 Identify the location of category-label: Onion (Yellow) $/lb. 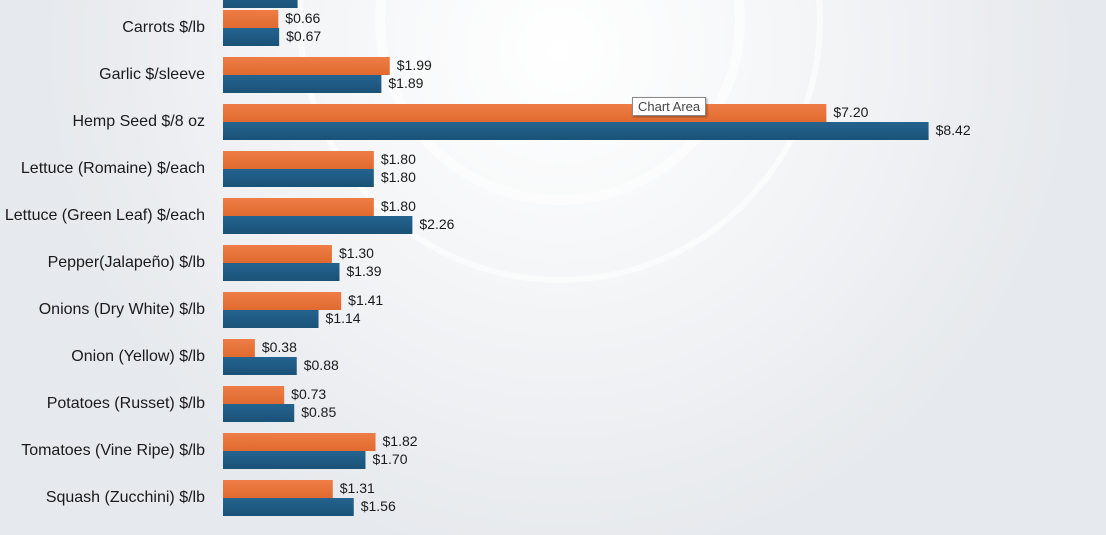
(138, 356).